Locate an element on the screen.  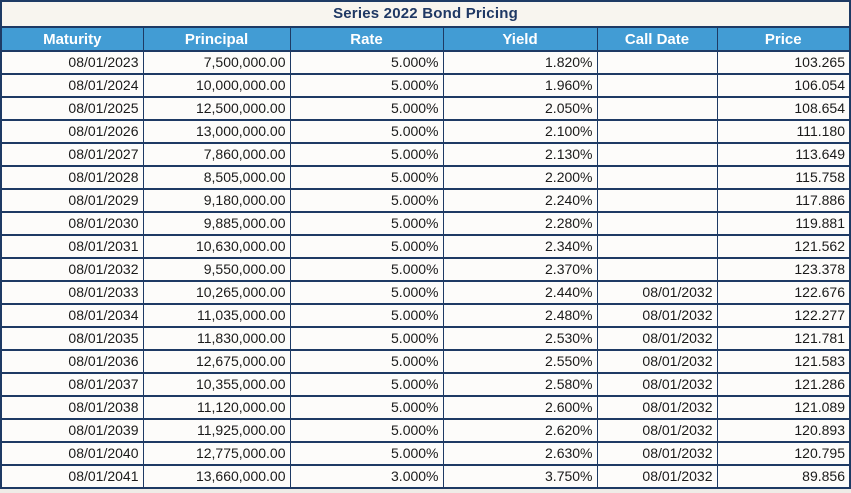
cell-principal: 12,500,000.00 is located at coordinates (216, 108).